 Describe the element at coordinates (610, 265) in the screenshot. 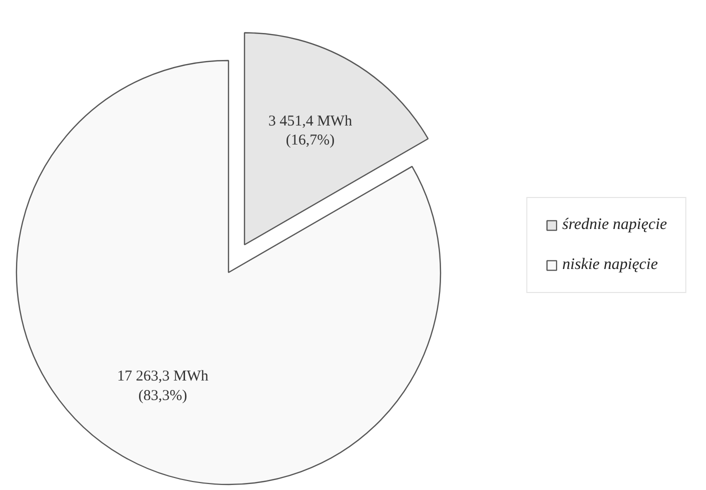

I see `legend-label: niskie napięcie` at that location.